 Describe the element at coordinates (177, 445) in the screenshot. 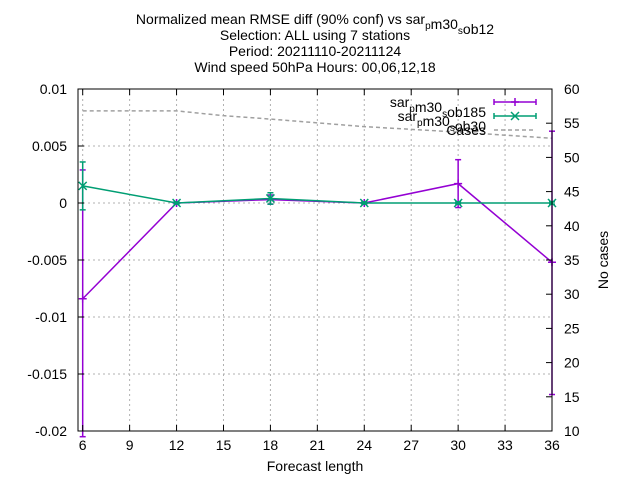

I see `x-tick-label: 12` at that location.